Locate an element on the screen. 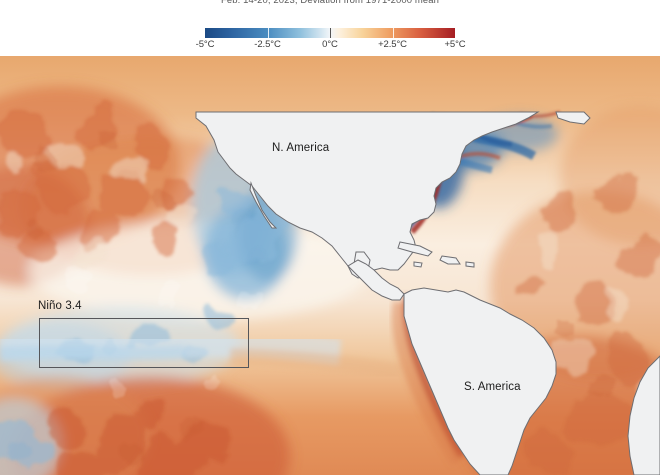 The image size is (660, 475). puerto-rico-landmass is located at coordinates (470, 264).